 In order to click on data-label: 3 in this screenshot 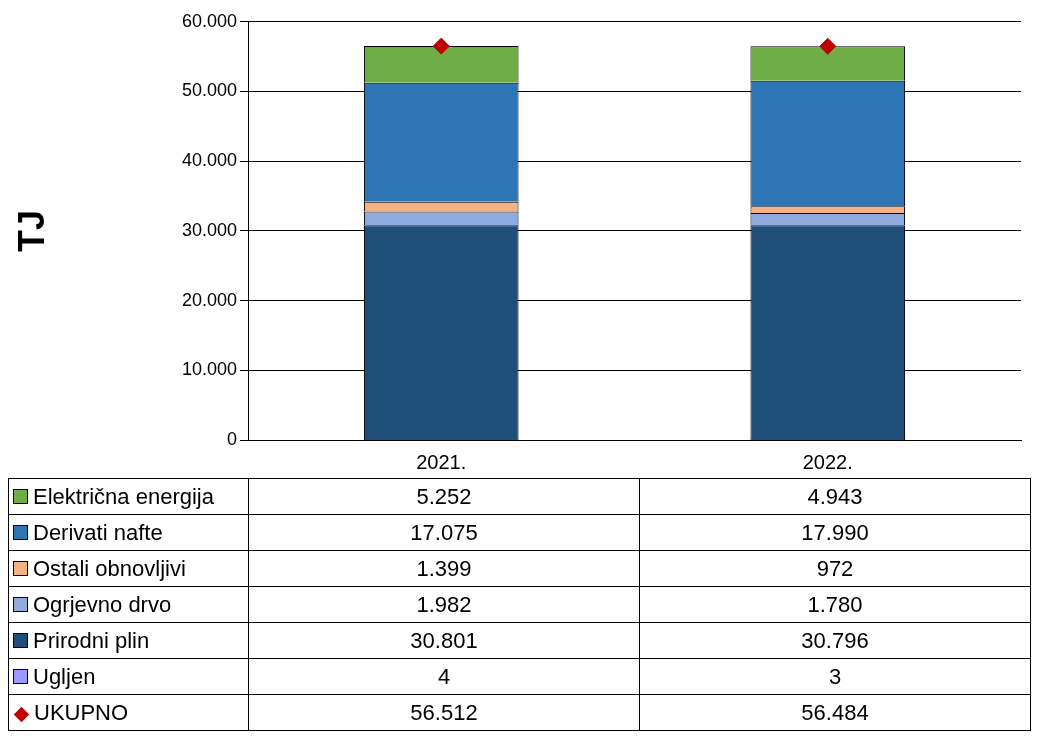, I will do `click(835, 676)`.